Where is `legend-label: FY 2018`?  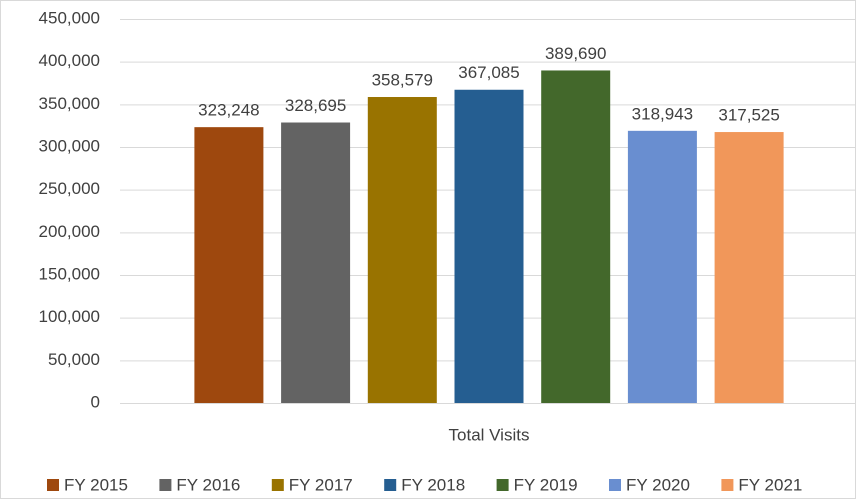
legend-label: FY 2018 is located at coordinates (433, 484).